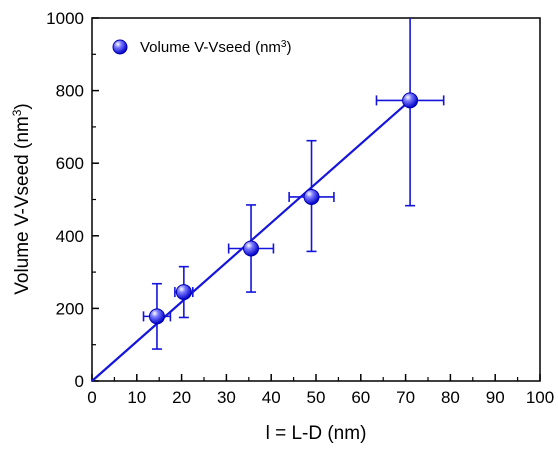 This screenshot has height=450, width=558. What do you see at coordinates (495, 397) in the screenshot?
I see `x-tick-label: 90` at bounding box center [495, 397].